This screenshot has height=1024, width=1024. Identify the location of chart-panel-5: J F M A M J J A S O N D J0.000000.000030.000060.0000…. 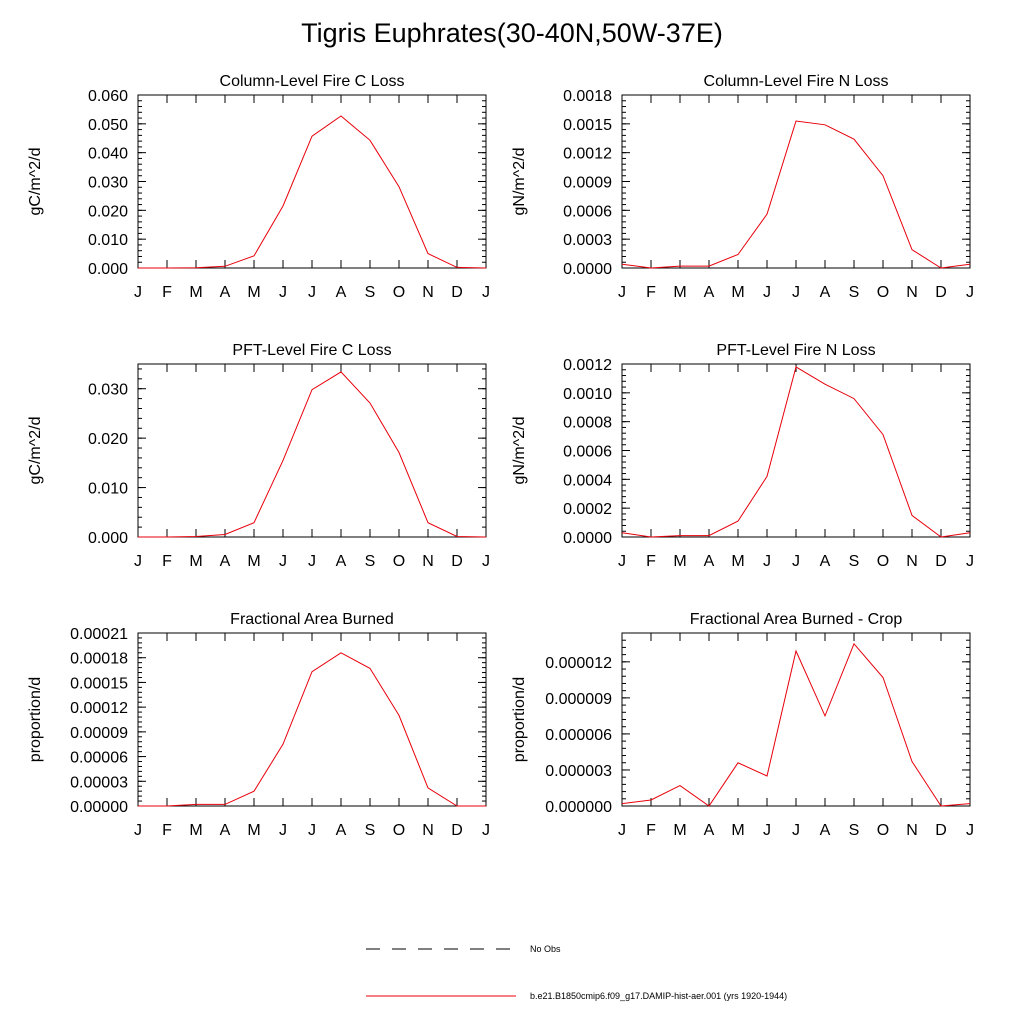
(258, 725).